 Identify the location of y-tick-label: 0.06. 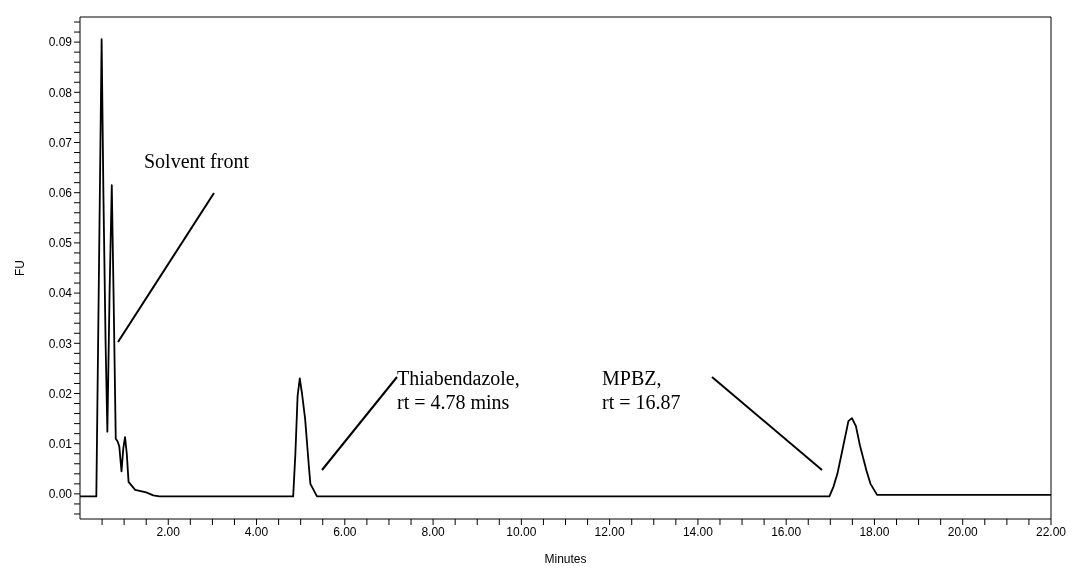
(60, 192).